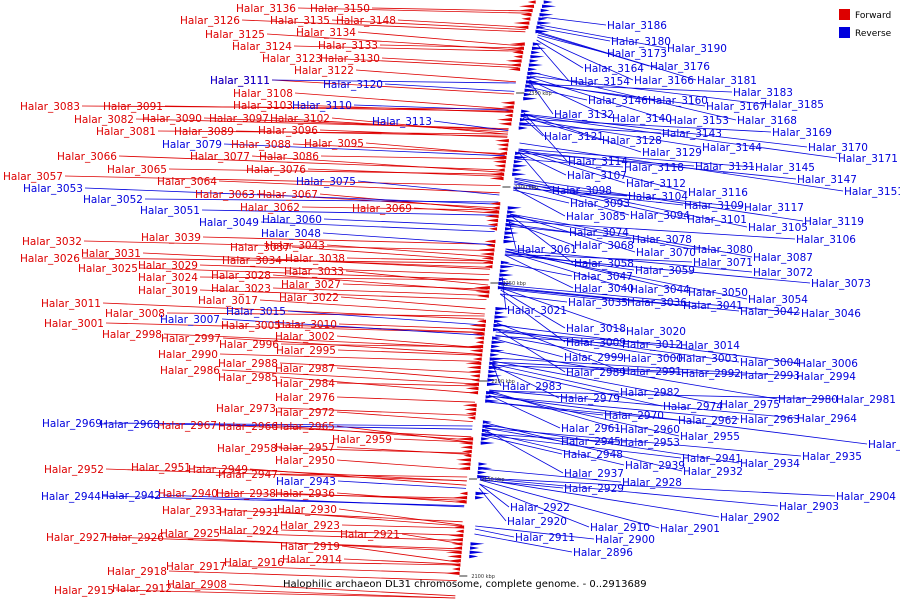 Image resolution: width=900 pixels, height=600 pixels. What do you see at coordinates (263, 94) in the screenshot?
I see `gene-label-halar-3108: Halar_3108` at bounding box center [263, 94].